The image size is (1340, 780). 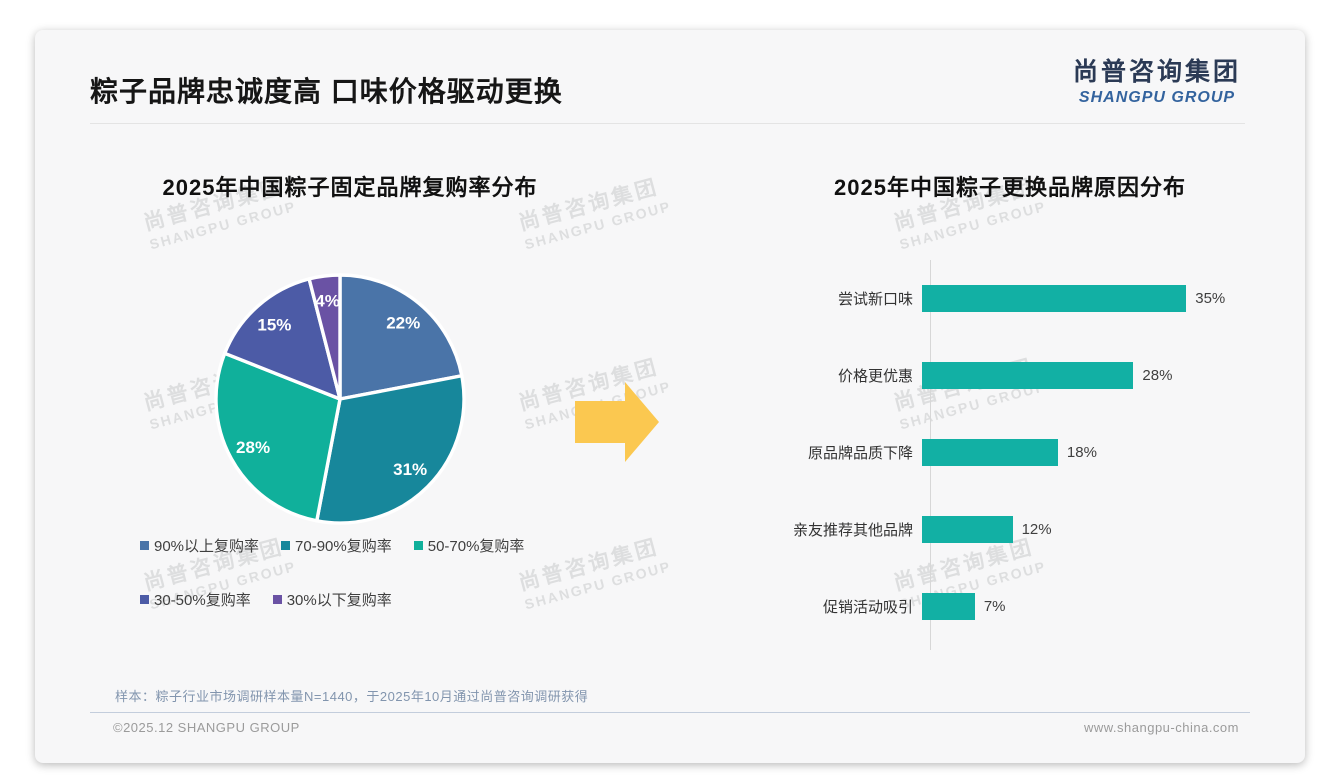 I want to click on bar-category-label: 促销活动吸引, so click(x=867, y=607).